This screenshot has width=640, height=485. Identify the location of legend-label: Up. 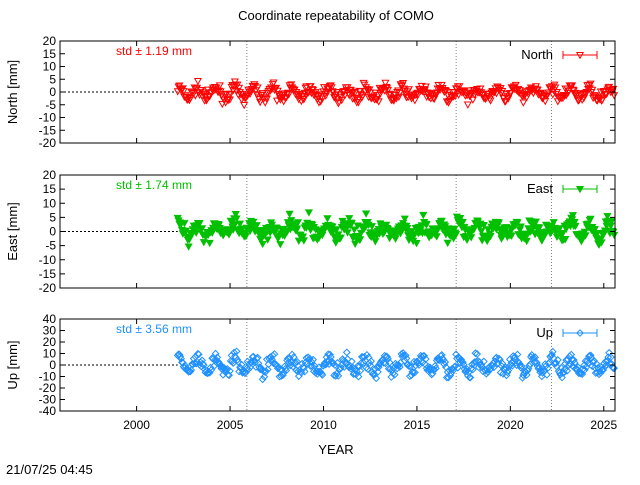
(544, 332).